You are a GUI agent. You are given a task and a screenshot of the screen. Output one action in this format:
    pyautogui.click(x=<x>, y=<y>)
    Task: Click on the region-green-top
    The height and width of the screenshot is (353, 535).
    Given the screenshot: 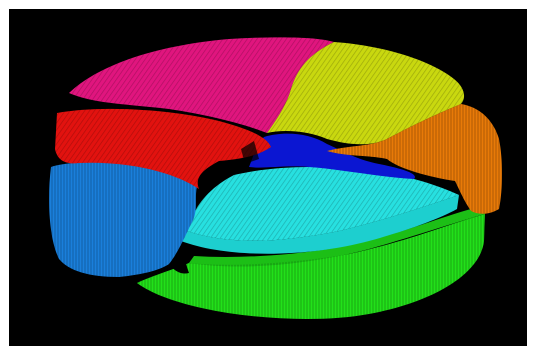 What is the action you would take?
    pyautogui.click(x=337, y=237)
    